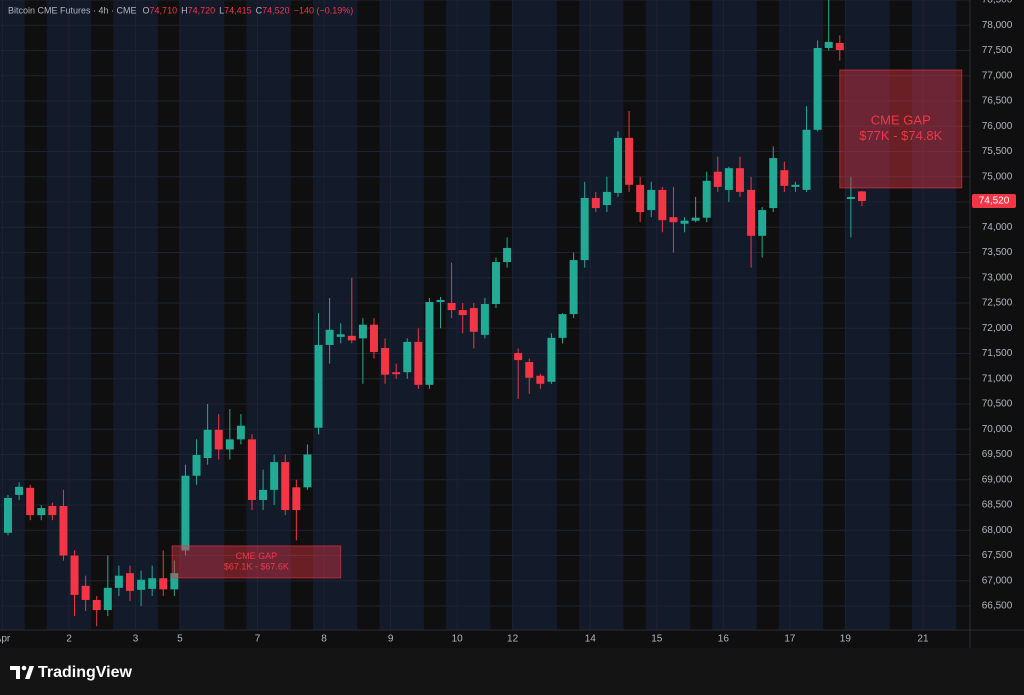 The height and width of the screenshot is (695, 1024). I want to click on ohlc-key: C, so click(259, 10).